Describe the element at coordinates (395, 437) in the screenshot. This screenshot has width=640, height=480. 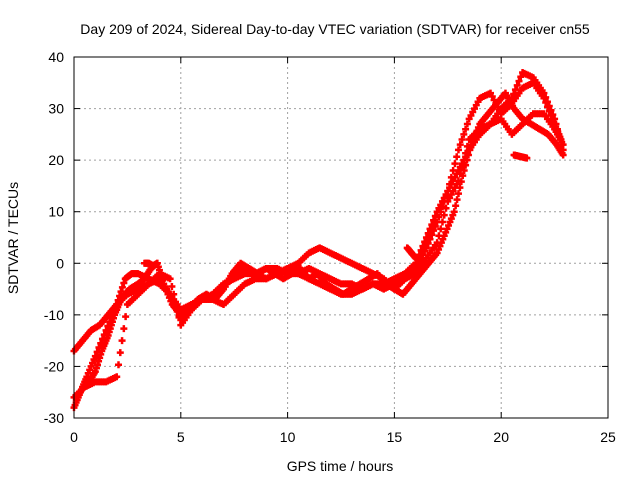
I see `x-tick-label: 15` at that location.